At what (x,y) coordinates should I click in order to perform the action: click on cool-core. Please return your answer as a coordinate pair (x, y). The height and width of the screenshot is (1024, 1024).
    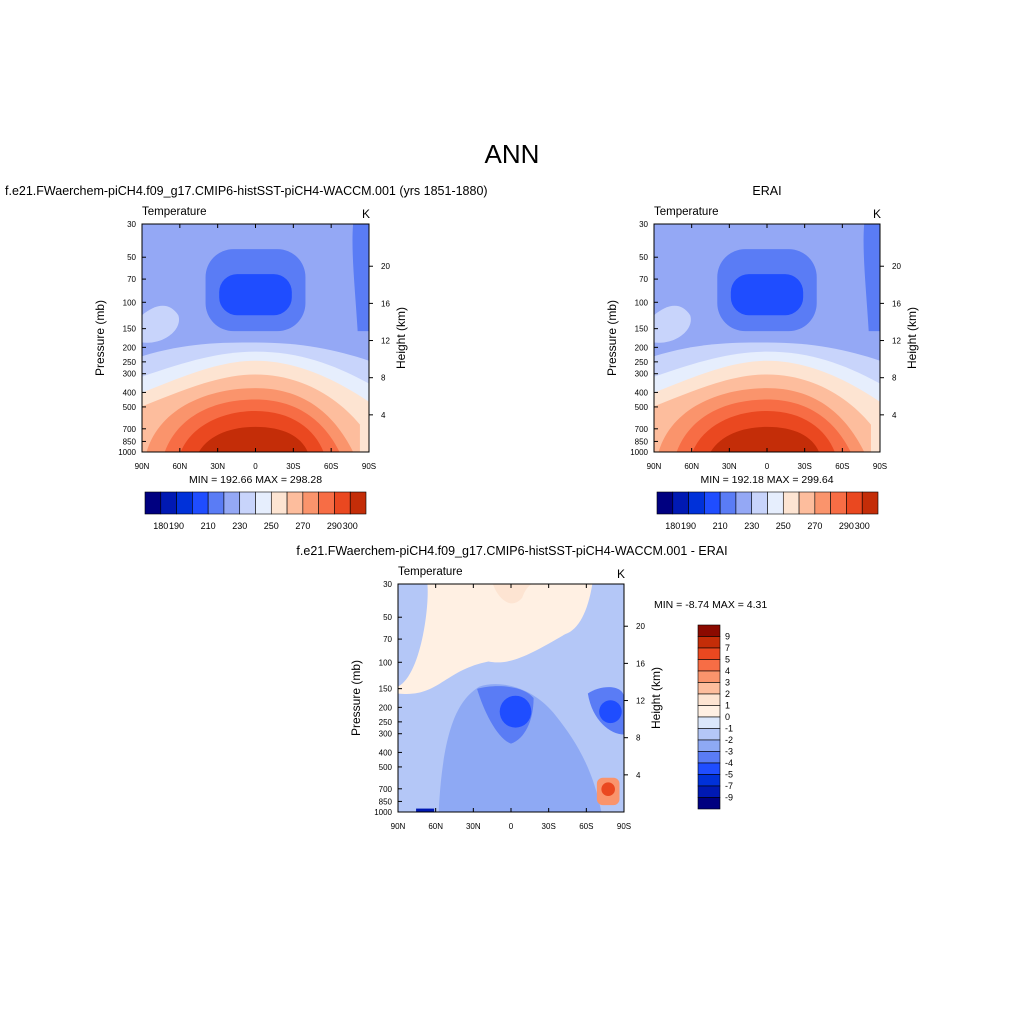
    Looking at the image, I should click on (515, 711).